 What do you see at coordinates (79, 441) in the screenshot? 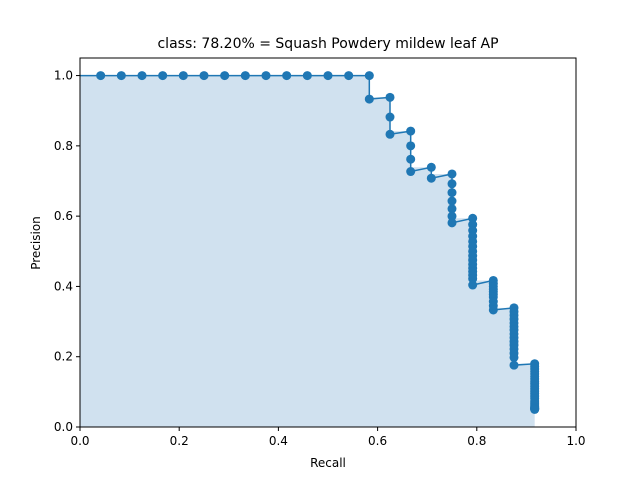
I see `x-tick-label: 0.0` at bounding box center [79, 441].